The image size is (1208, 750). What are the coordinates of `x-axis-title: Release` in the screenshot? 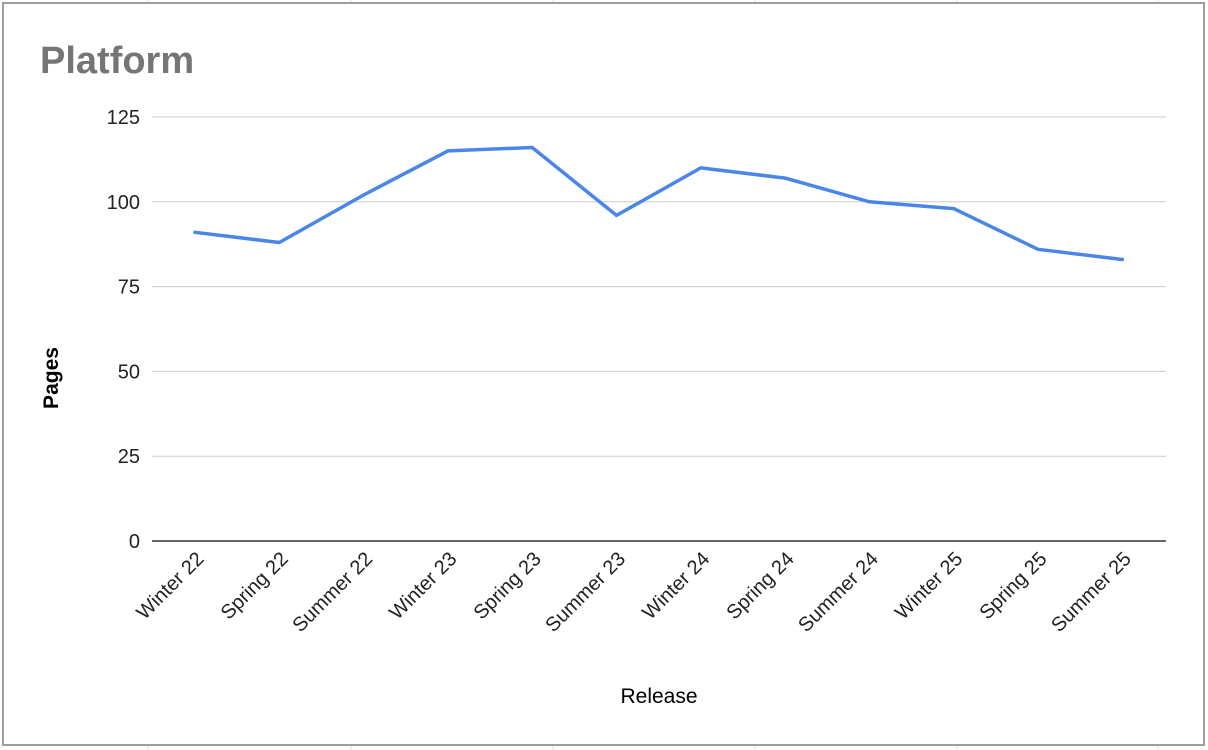 It's located at (658, 696).